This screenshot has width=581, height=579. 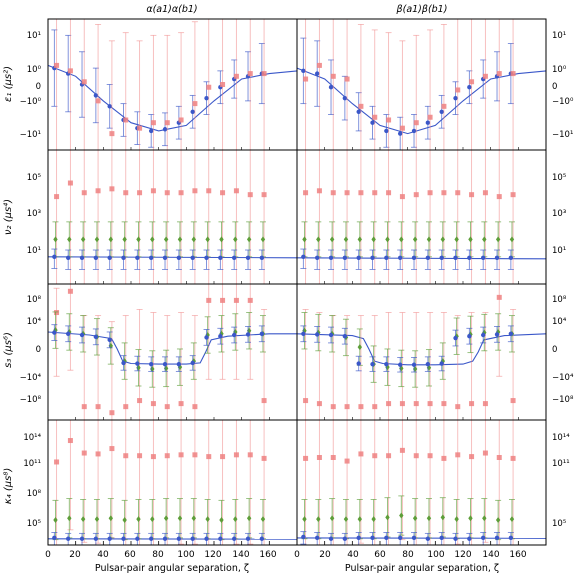 I want to click on y-tick-label: 10¹, so click(x=559, y=36).